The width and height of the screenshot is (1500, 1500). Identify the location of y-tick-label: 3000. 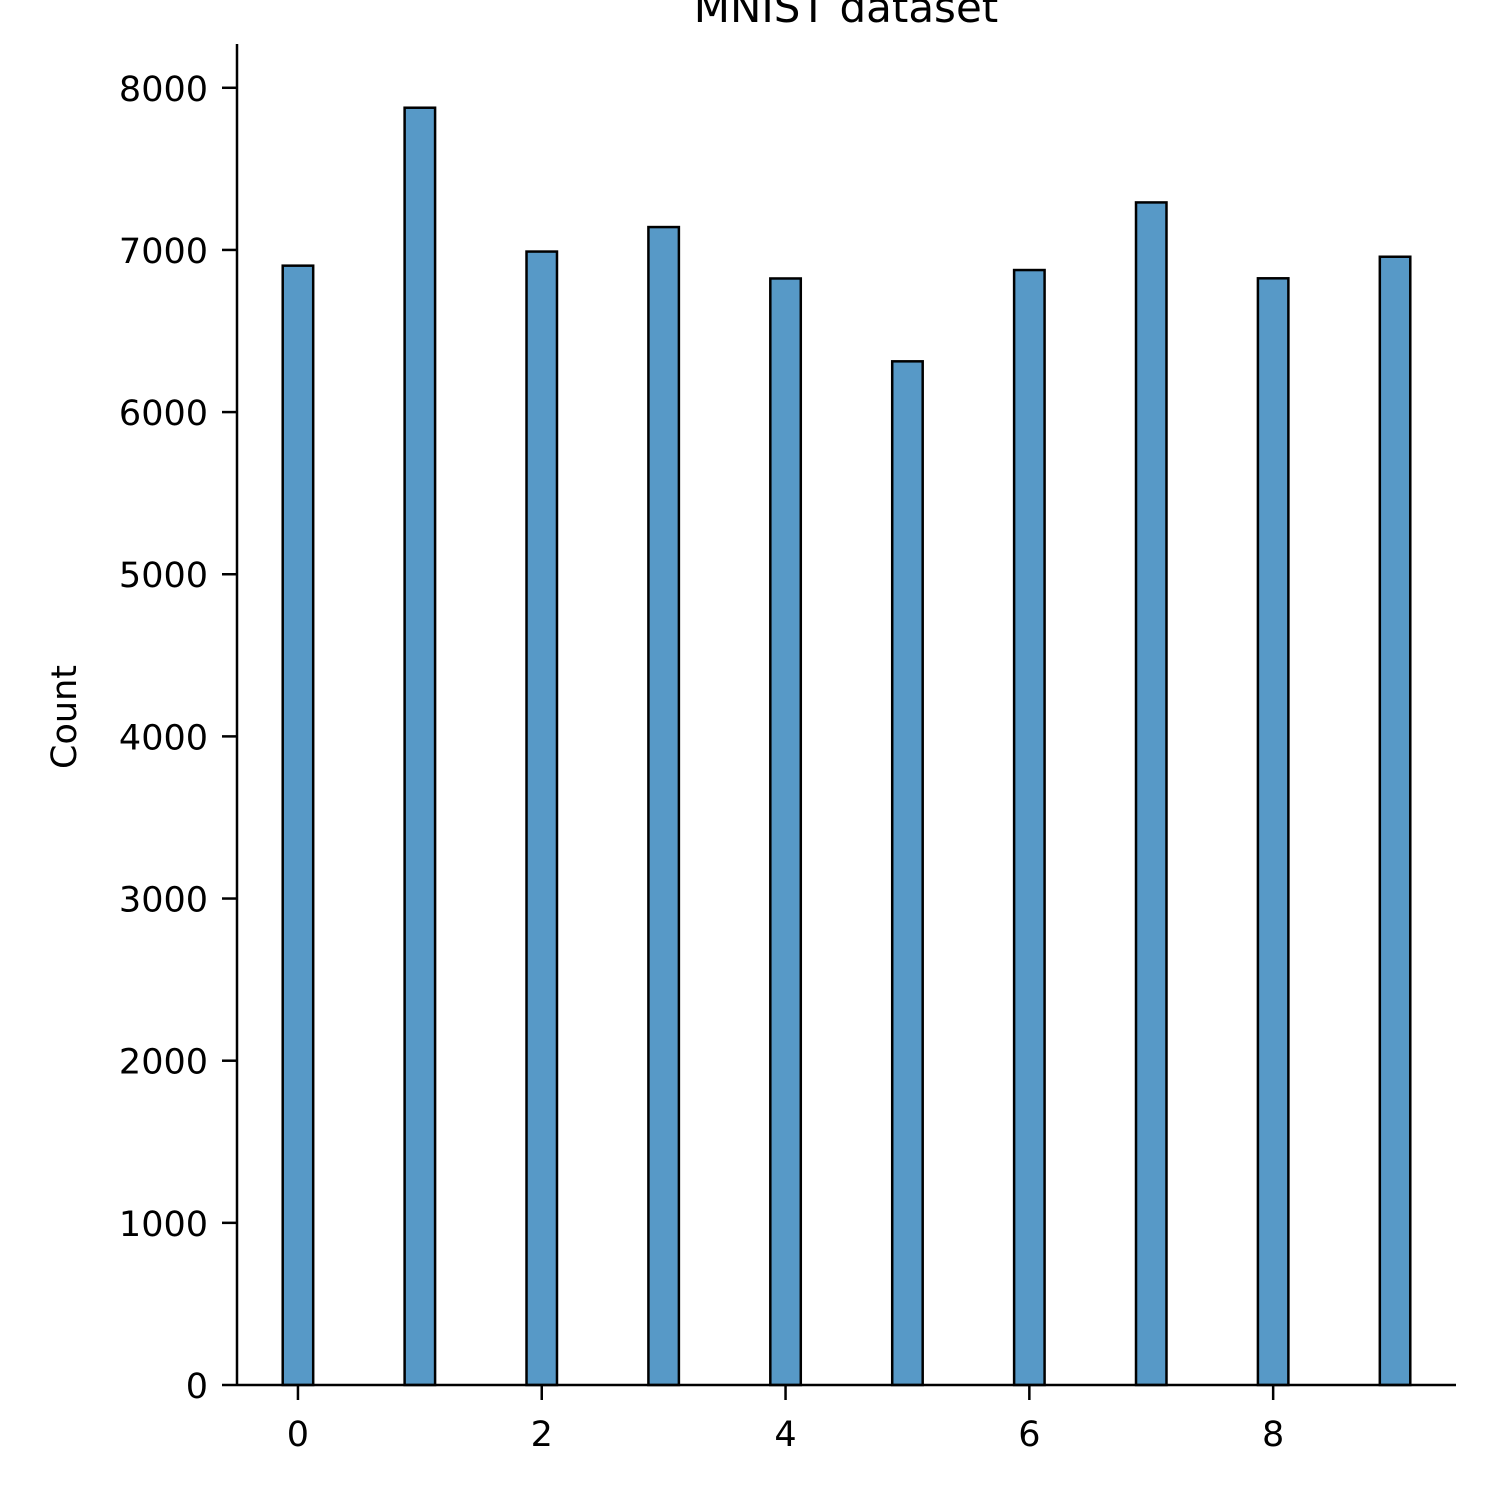
(163, 901).